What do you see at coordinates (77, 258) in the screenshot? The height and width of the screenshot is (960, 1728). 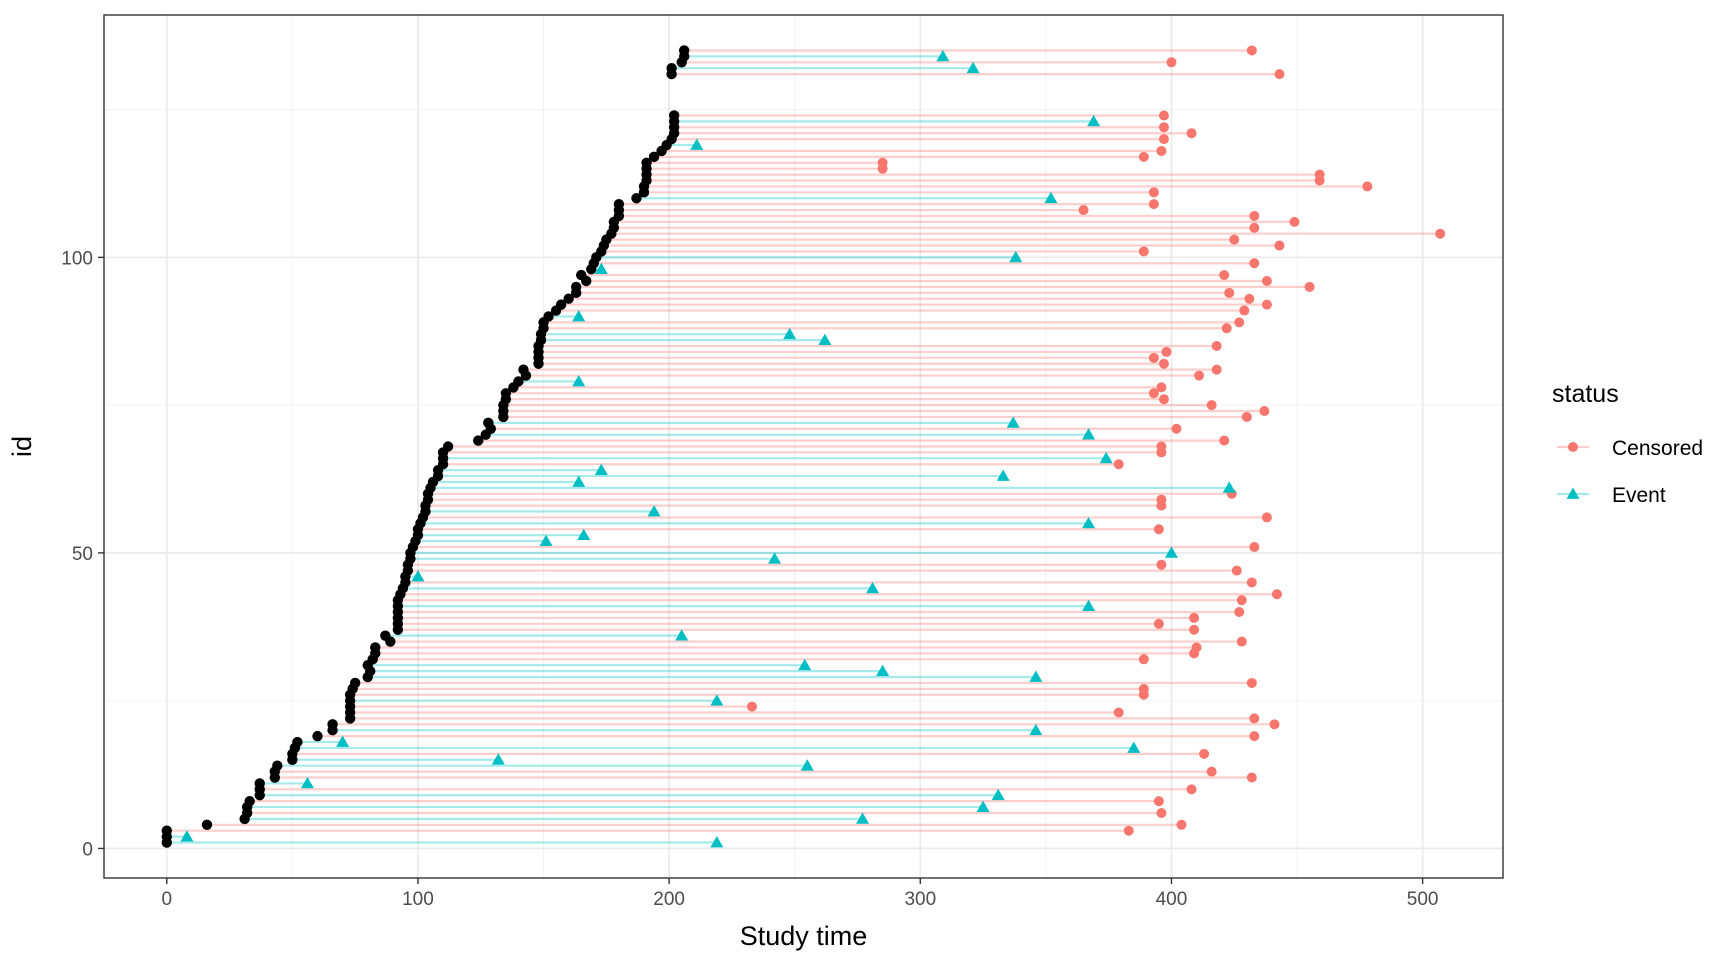 I see `y-tick-label: 100` at bounding box center [77, 258].